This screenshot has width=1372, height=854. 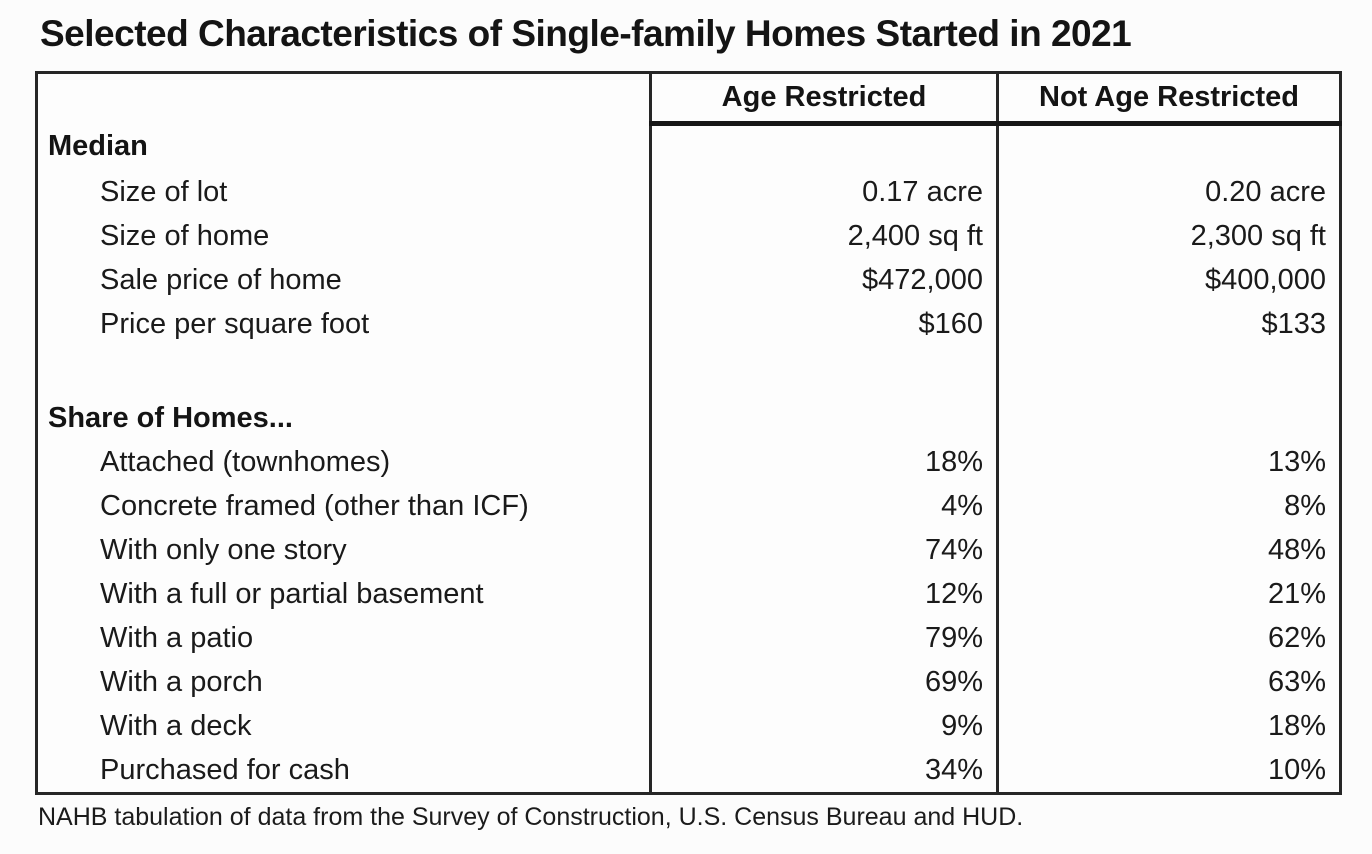 I want to click on age-restricted-value: 2,400 sq ft, so click(x=823, y=236).